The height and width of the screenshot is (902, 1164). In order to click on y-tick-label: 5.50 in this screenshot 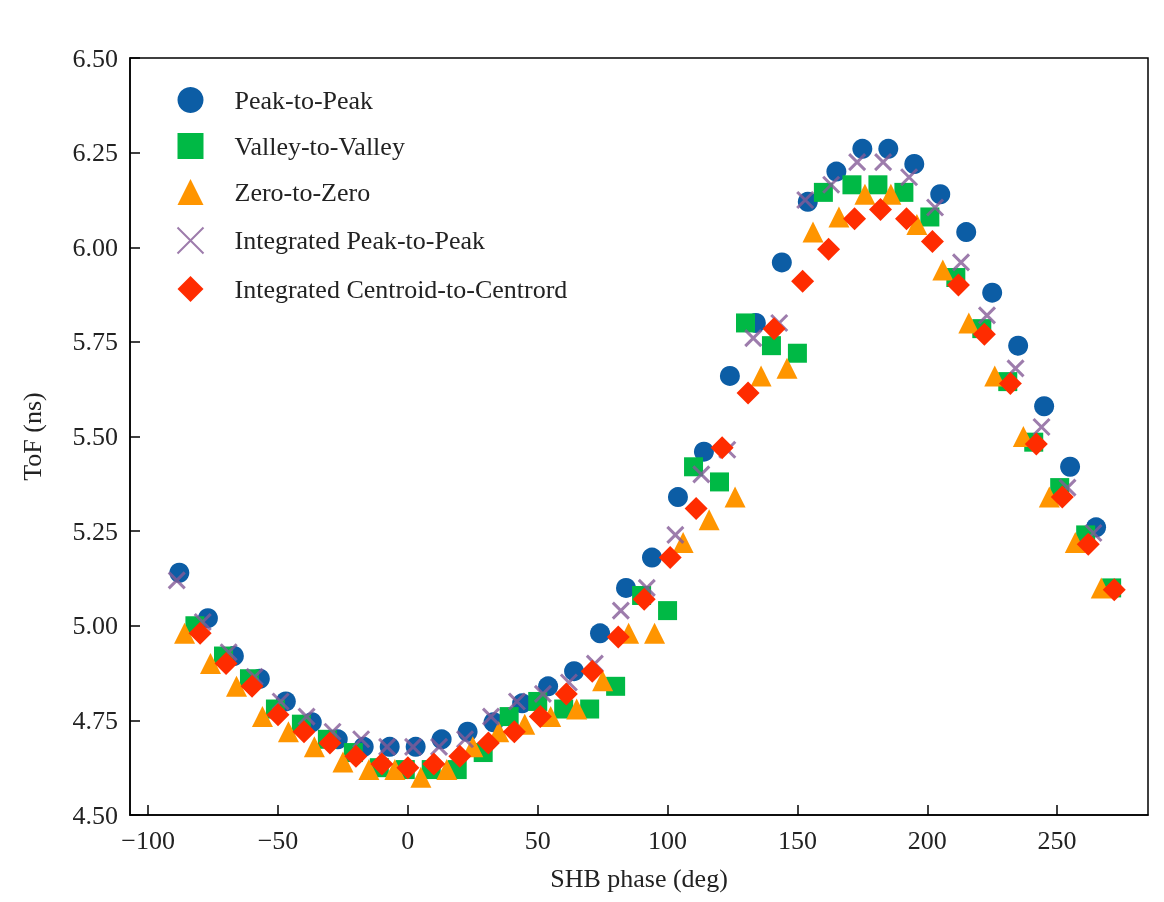, I will do `click(95, 436)`.